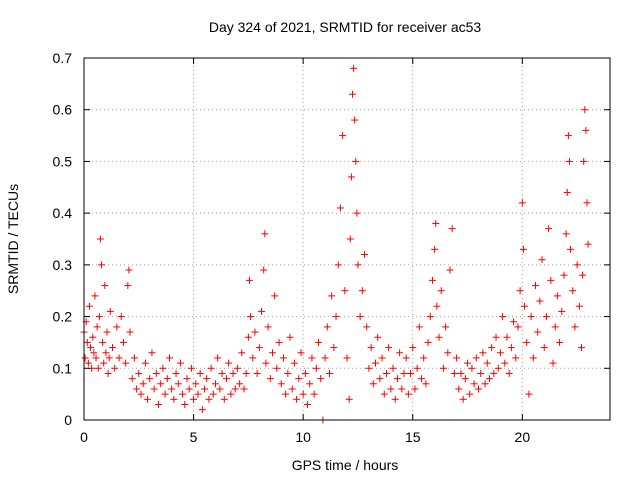 The width and height of the screenshot is (640, 480). Describe the element at coordinates (63, 368) in the screenshot. I see `y-tick-label: 0.1` at that location.